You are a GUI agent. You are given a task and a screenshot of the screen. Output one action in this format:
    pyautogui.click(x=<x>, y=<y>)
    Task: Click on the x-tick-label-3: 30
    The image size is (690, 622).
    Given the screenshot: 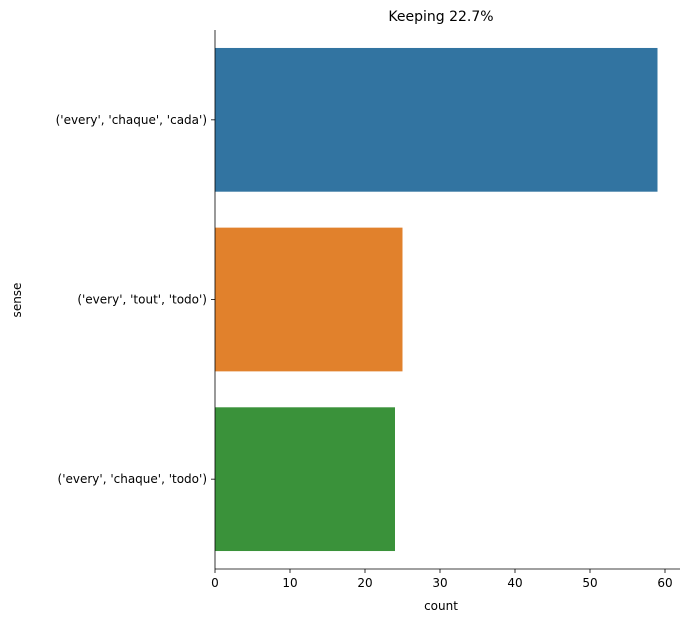 What is the action you would take?
    pyautogui.click(x=439, y=583)
    